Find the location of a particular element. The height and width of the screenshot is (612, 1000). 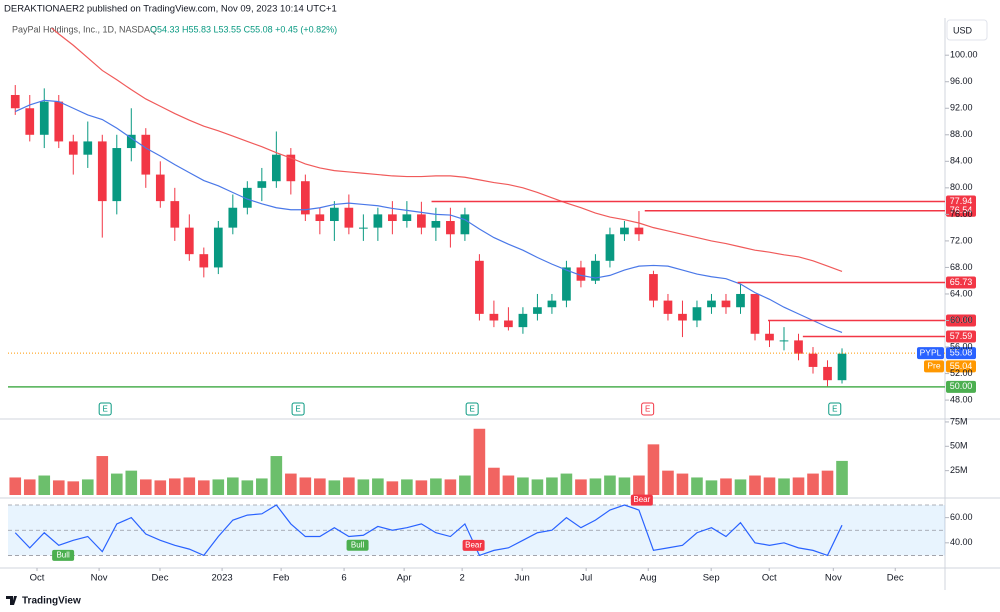

y-tick-label: 76.00 is located at coordinates (961, 214).